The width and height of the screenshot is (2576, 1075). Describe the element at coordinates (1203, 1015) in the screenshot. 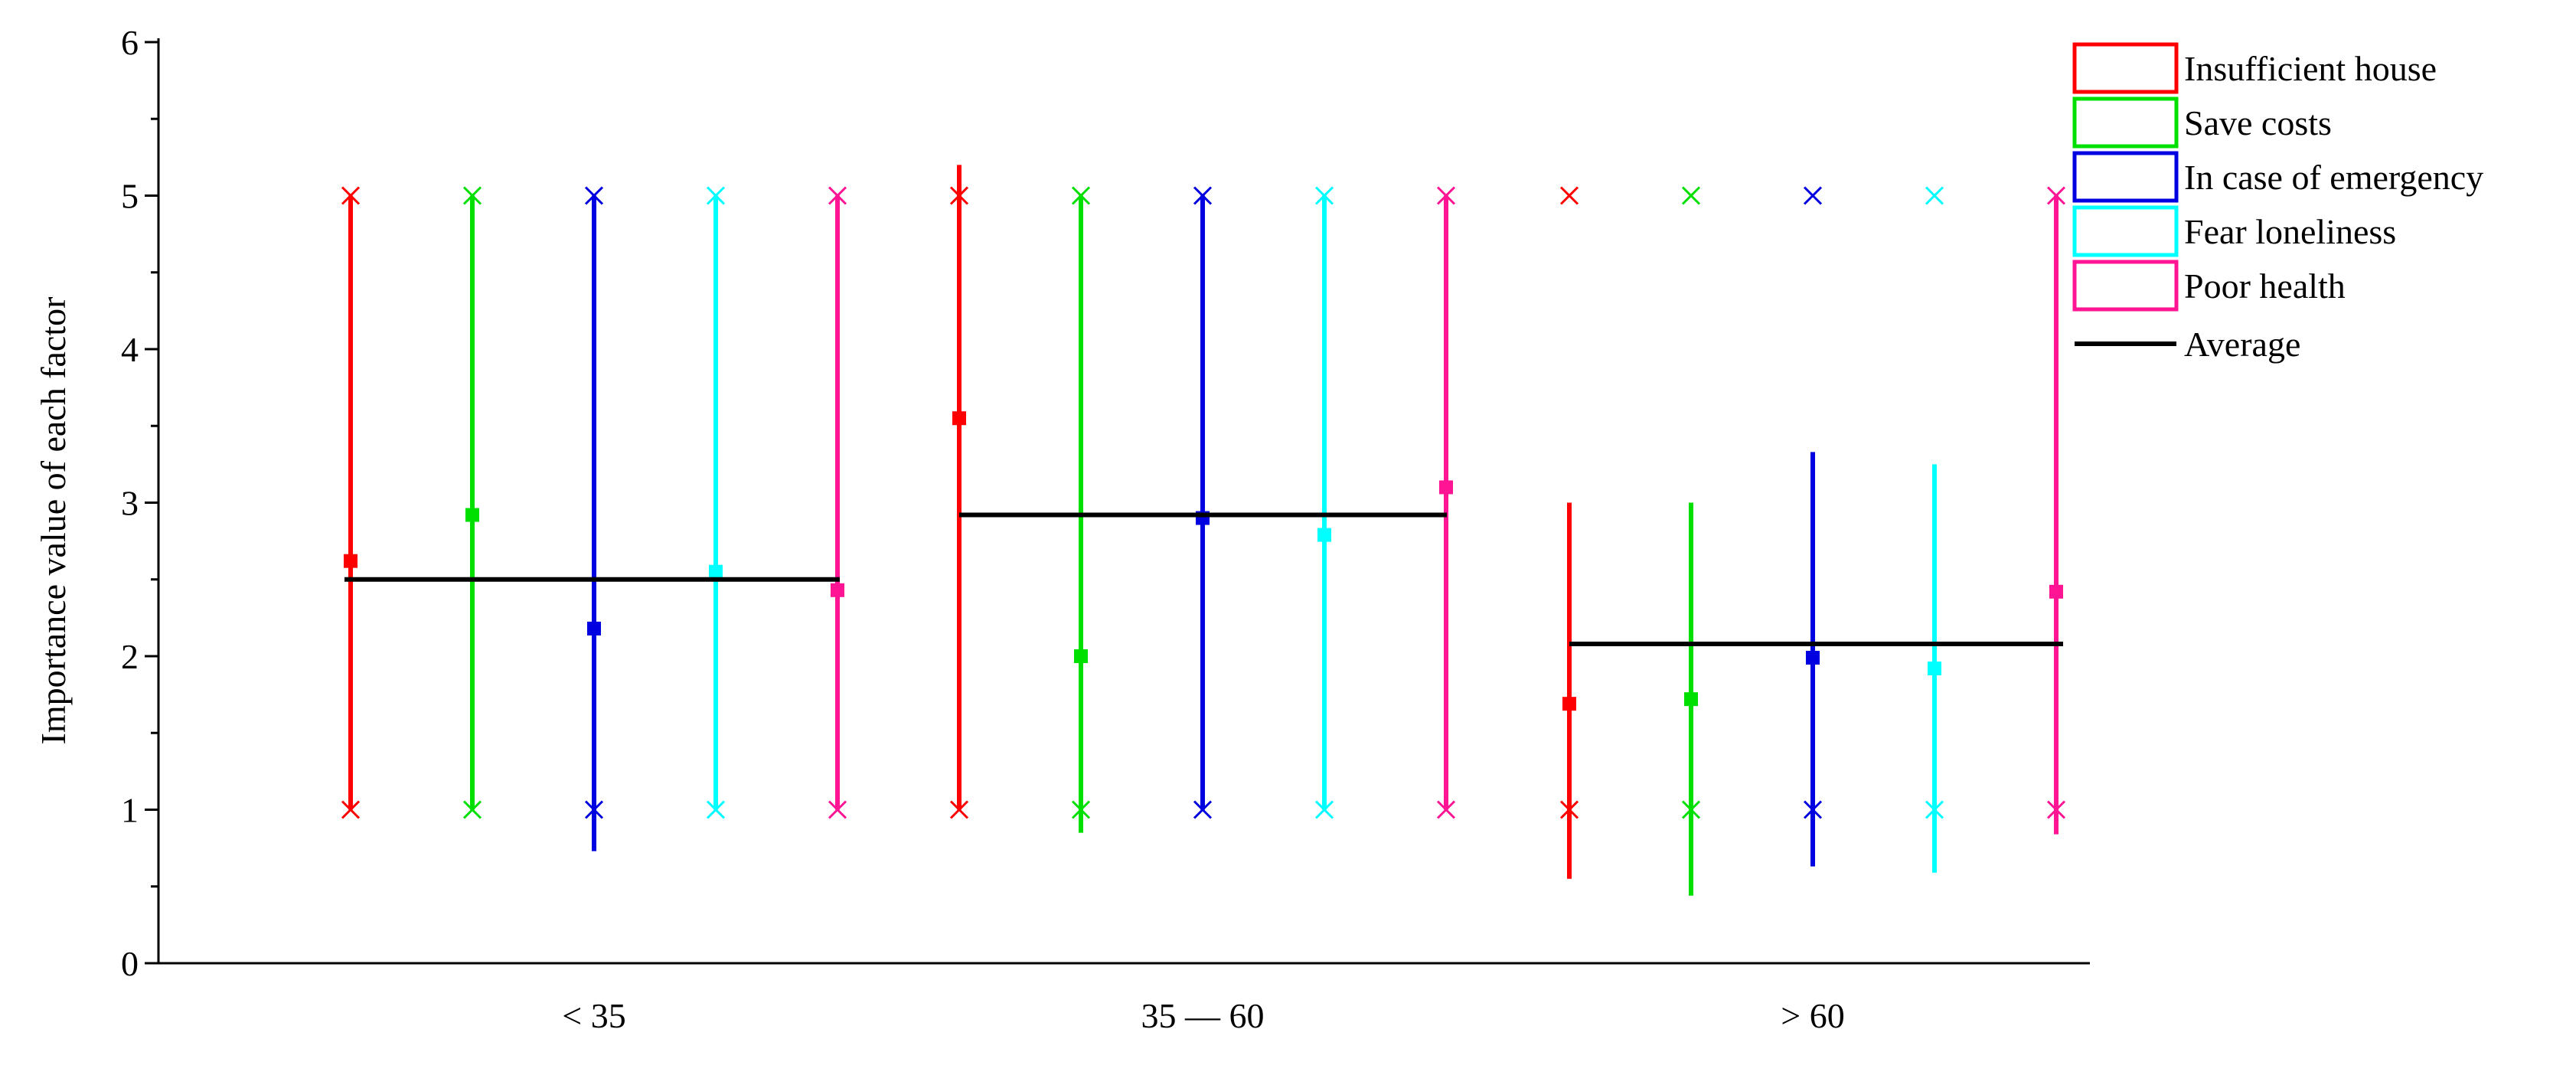

I see `category-label: 35 — 60` at that location.